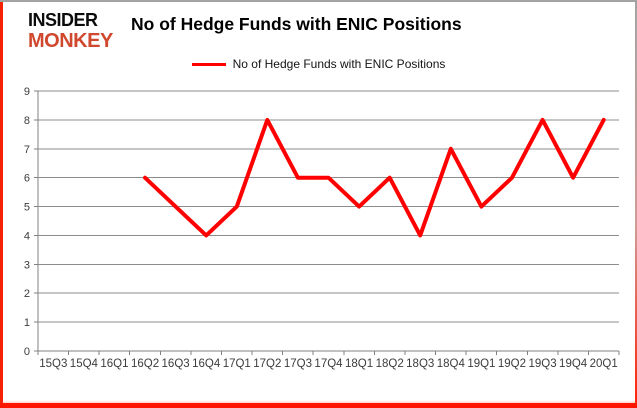 Image resolution: width=637 pixels, height=408 pixels. Describe the element at coordinates (84, 364) in the screenshot. I see `x-tick-label: 15Q4` at that location.